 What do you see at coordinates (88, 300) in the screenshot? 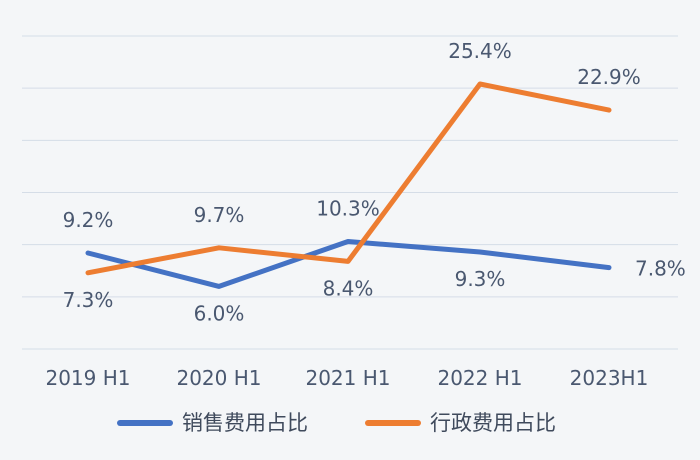
I see `data-label: 7.3%` at bounding box center [88, 300].